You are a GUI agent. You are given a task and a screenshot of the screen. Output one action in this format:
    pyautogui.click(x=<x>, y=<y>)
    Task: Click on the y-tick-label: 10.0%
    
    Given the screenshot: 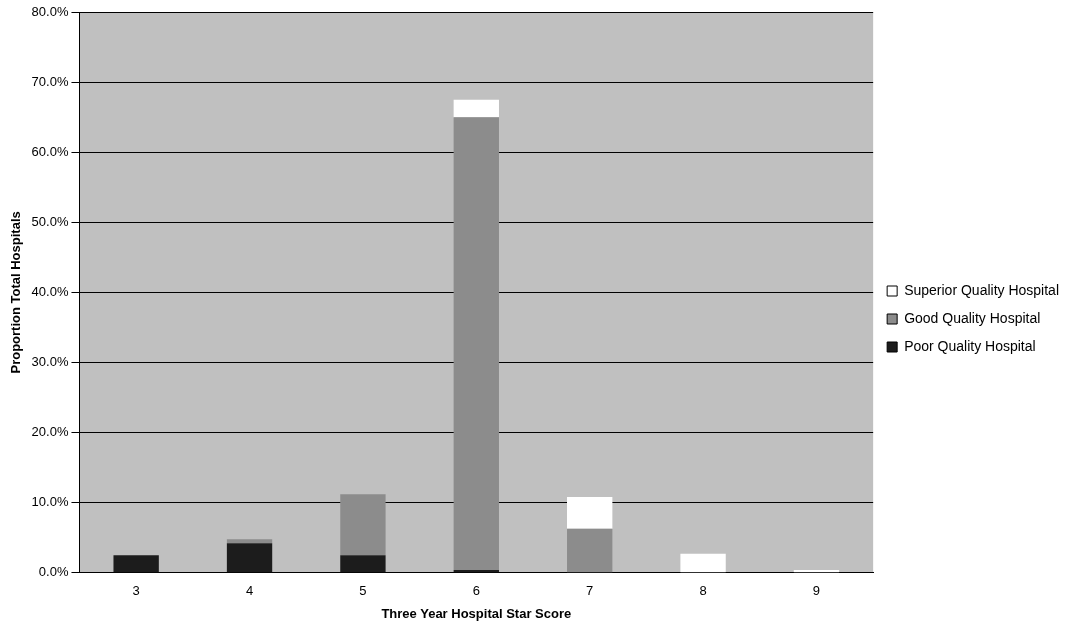 What is the action you would take?
    pyautogui.click(x=50, y=502)
    